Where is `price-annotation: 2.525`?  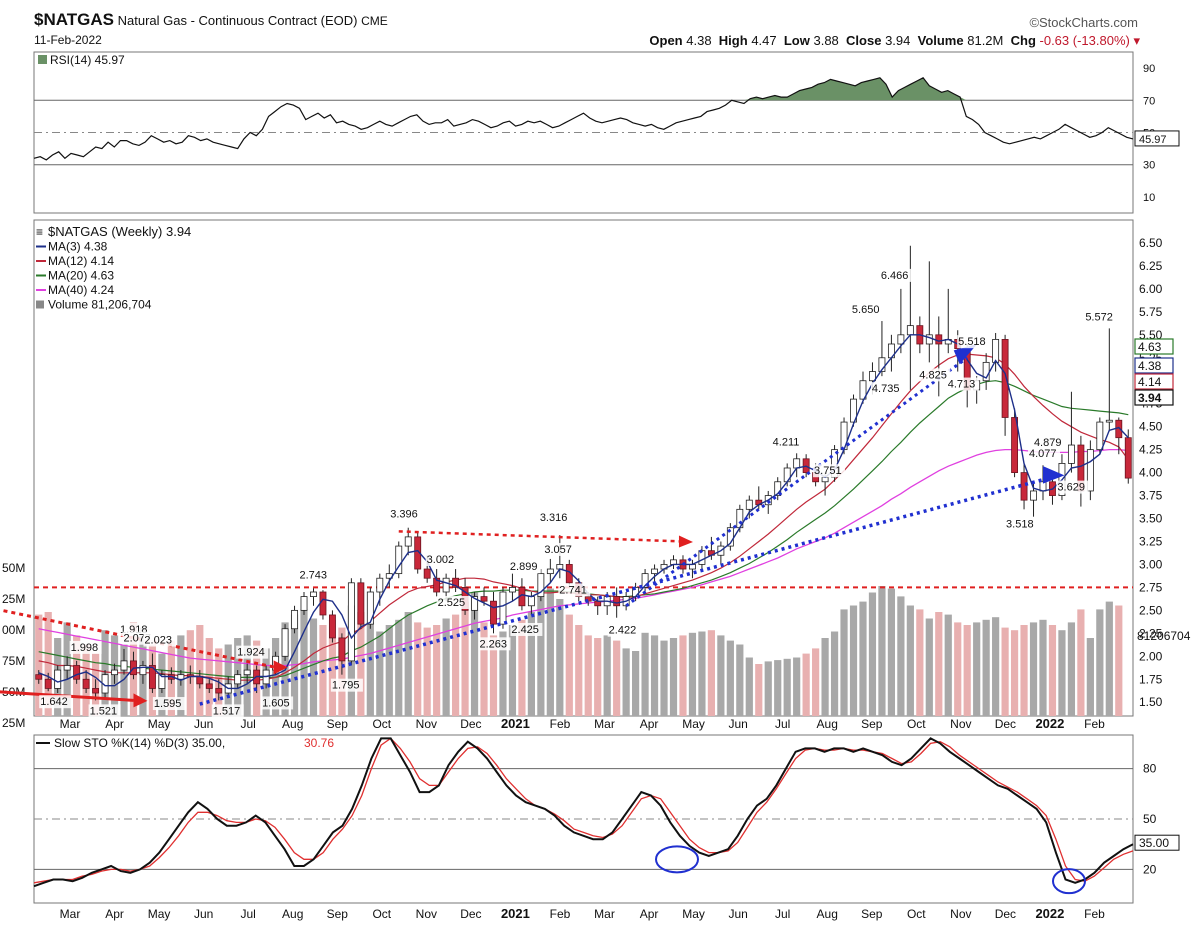
price-annotation: 2.525 is located at coordinates (452, 603).